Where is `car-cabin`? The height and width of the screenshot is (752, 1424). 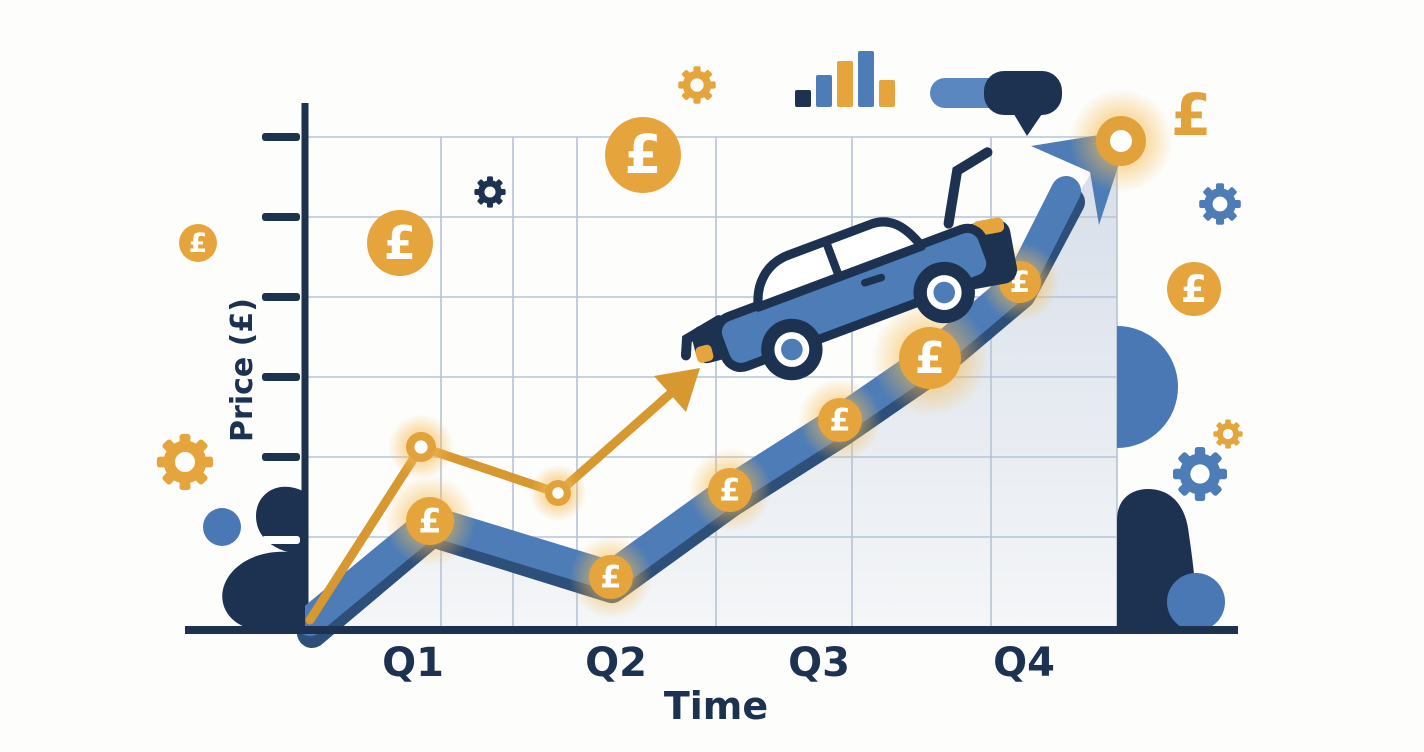 car-cabin is located at coordinates (840, 264).